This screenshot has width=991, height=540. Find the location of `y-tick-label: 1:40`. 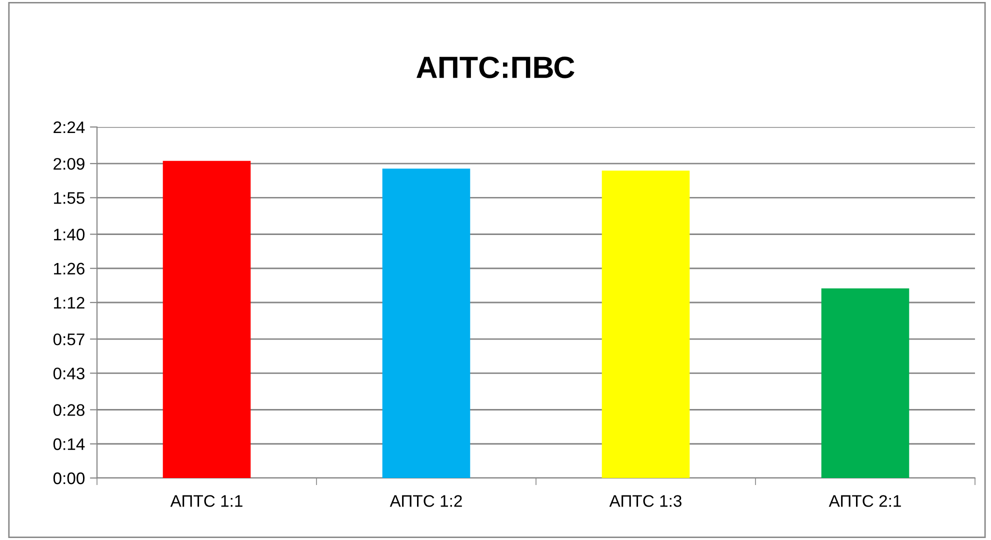

y-tick-label: 1:40 is located at coordinates (69, 234).